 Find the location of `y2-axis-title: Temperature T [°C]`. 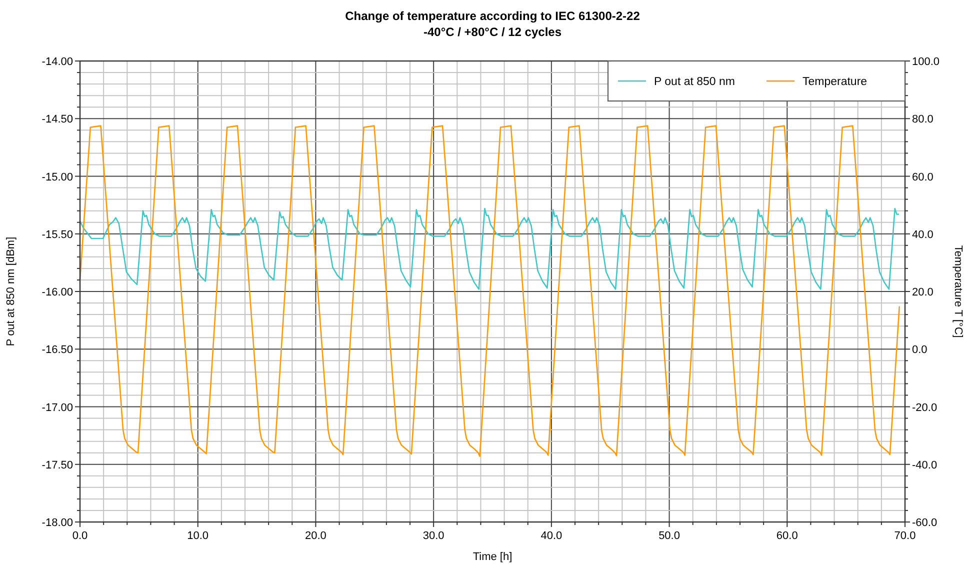

y2-axis-title: Temperature T [°C] is located at coordinates (958, 291).